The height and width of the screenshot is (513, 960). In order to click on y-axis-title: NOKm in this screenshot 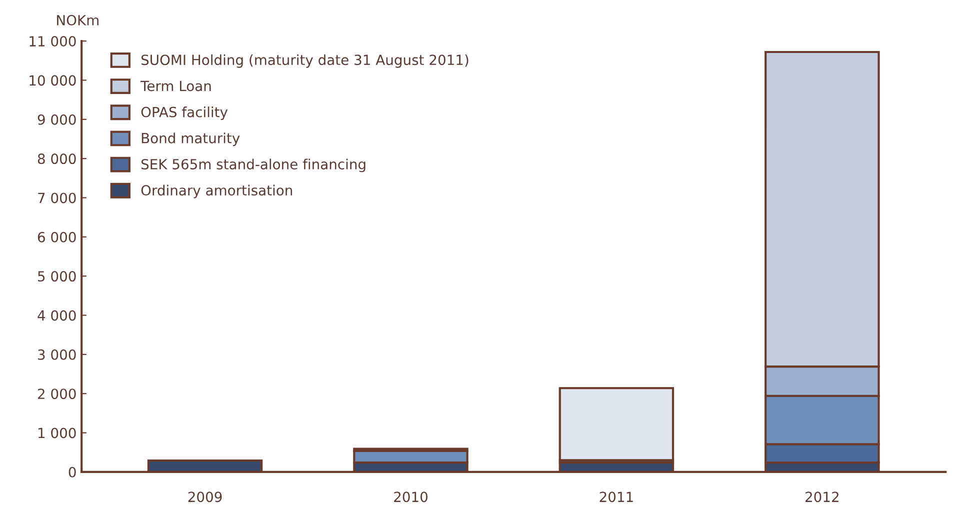, I will do `click(77, 20)`.